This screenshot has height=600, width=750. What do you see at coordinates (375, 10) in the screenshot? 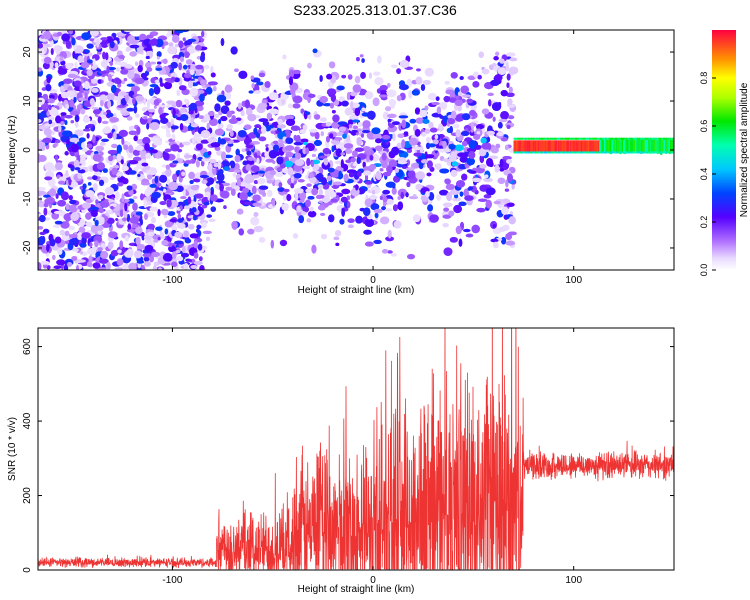
I see `chart-title: S233.2025.313.01.37.C36` at bounding box center [375, 10].